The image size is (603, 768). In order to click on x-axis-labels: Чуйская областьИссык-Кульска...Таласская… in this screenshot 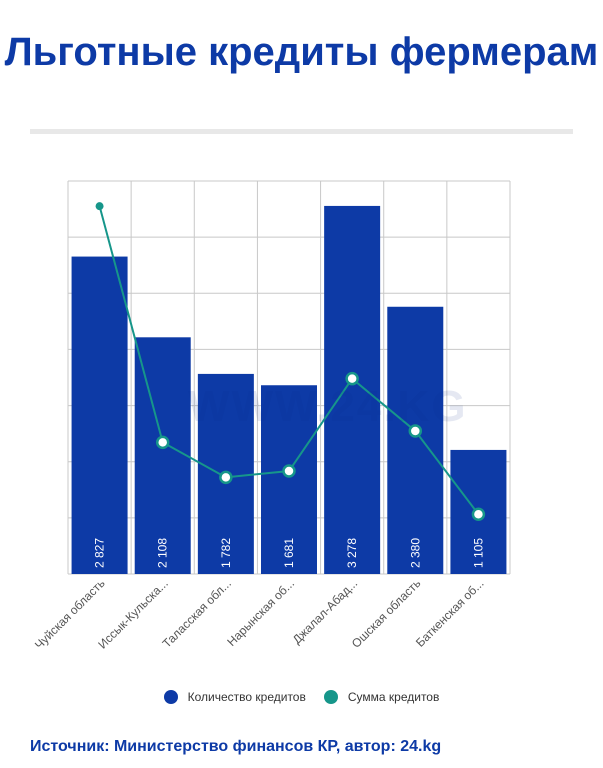, I will do `click(259, 614)`.